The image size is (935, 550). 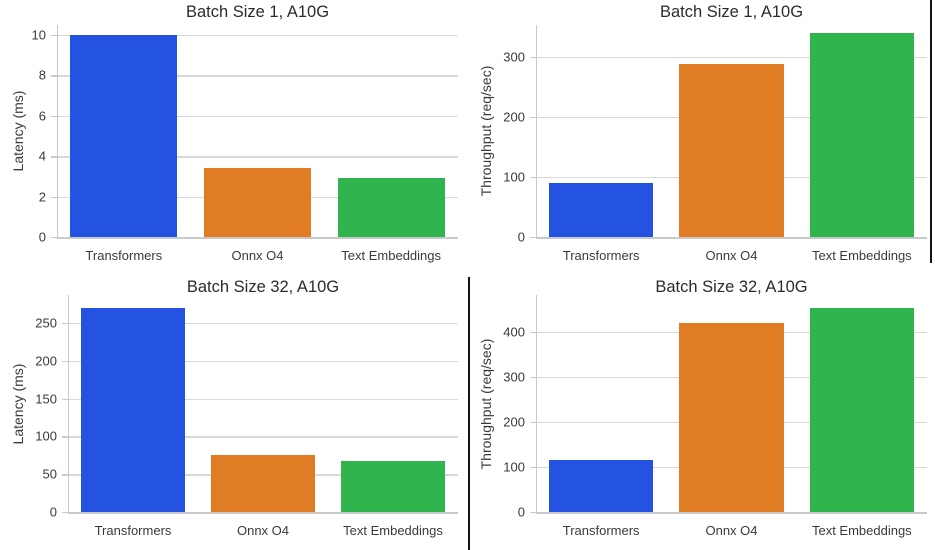 What do you see at coordinates (42, 197) in the screenshot?
I see `y-tick-label: 2` at bounding box center [42, 197].